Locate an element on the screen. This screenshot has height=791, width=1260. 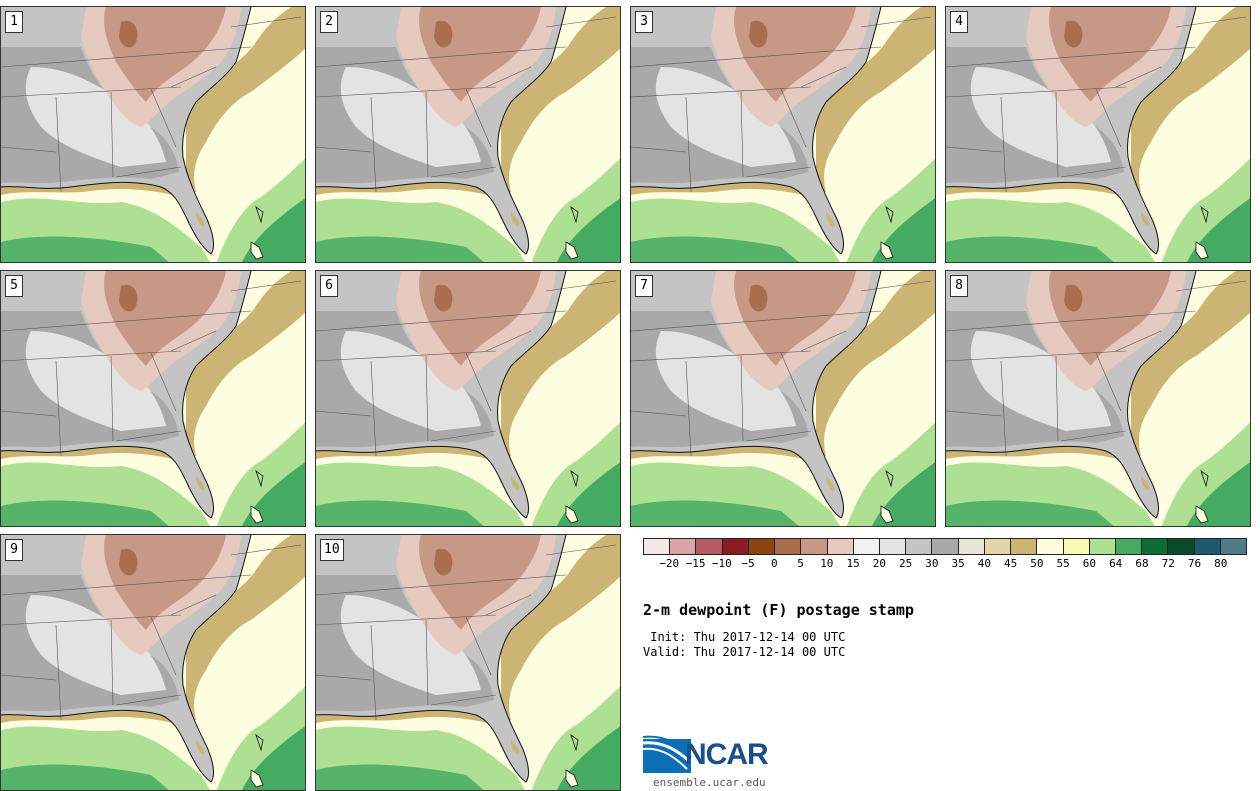
colorbar-tick-label: 50 is located at coordinates (1037, 563).